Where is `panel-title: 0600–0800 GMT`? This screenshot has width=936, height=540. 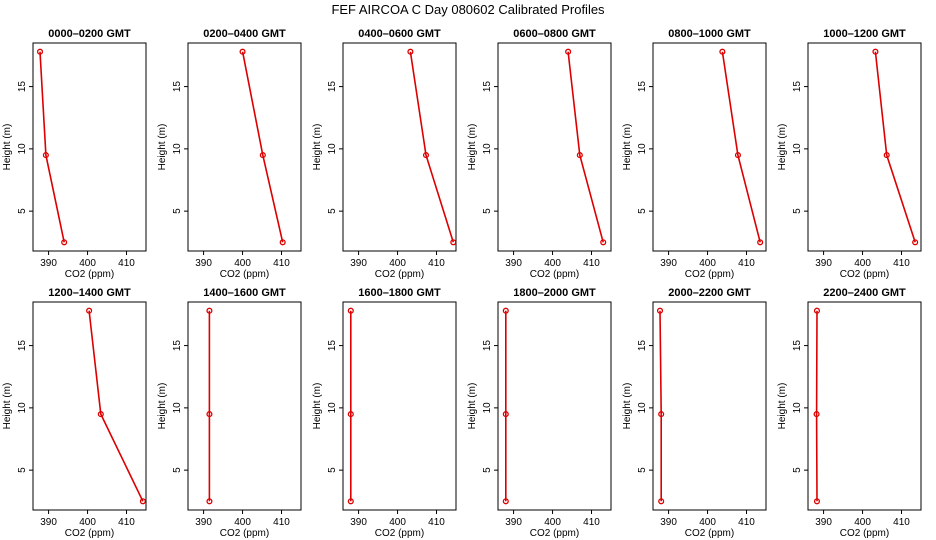
panel-title: 0600–0800 GMT is located at coordinates (554, 34).